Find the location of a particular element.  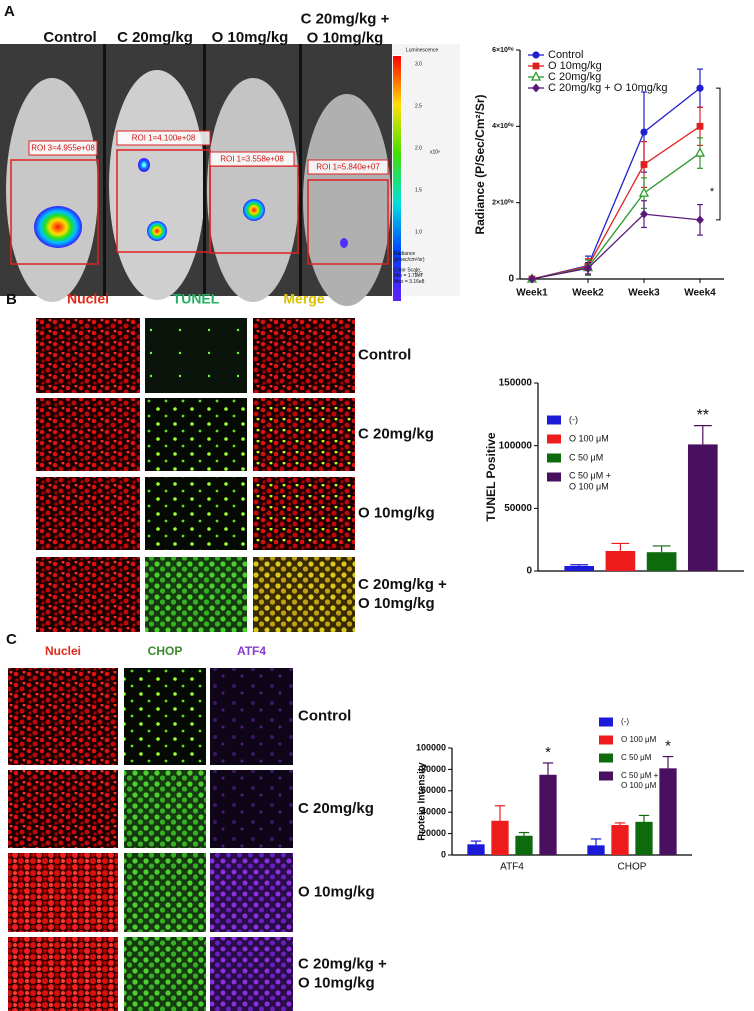

image-label: C 20mg/kg + O 10mg/kg is located at coordinates (345, 29).